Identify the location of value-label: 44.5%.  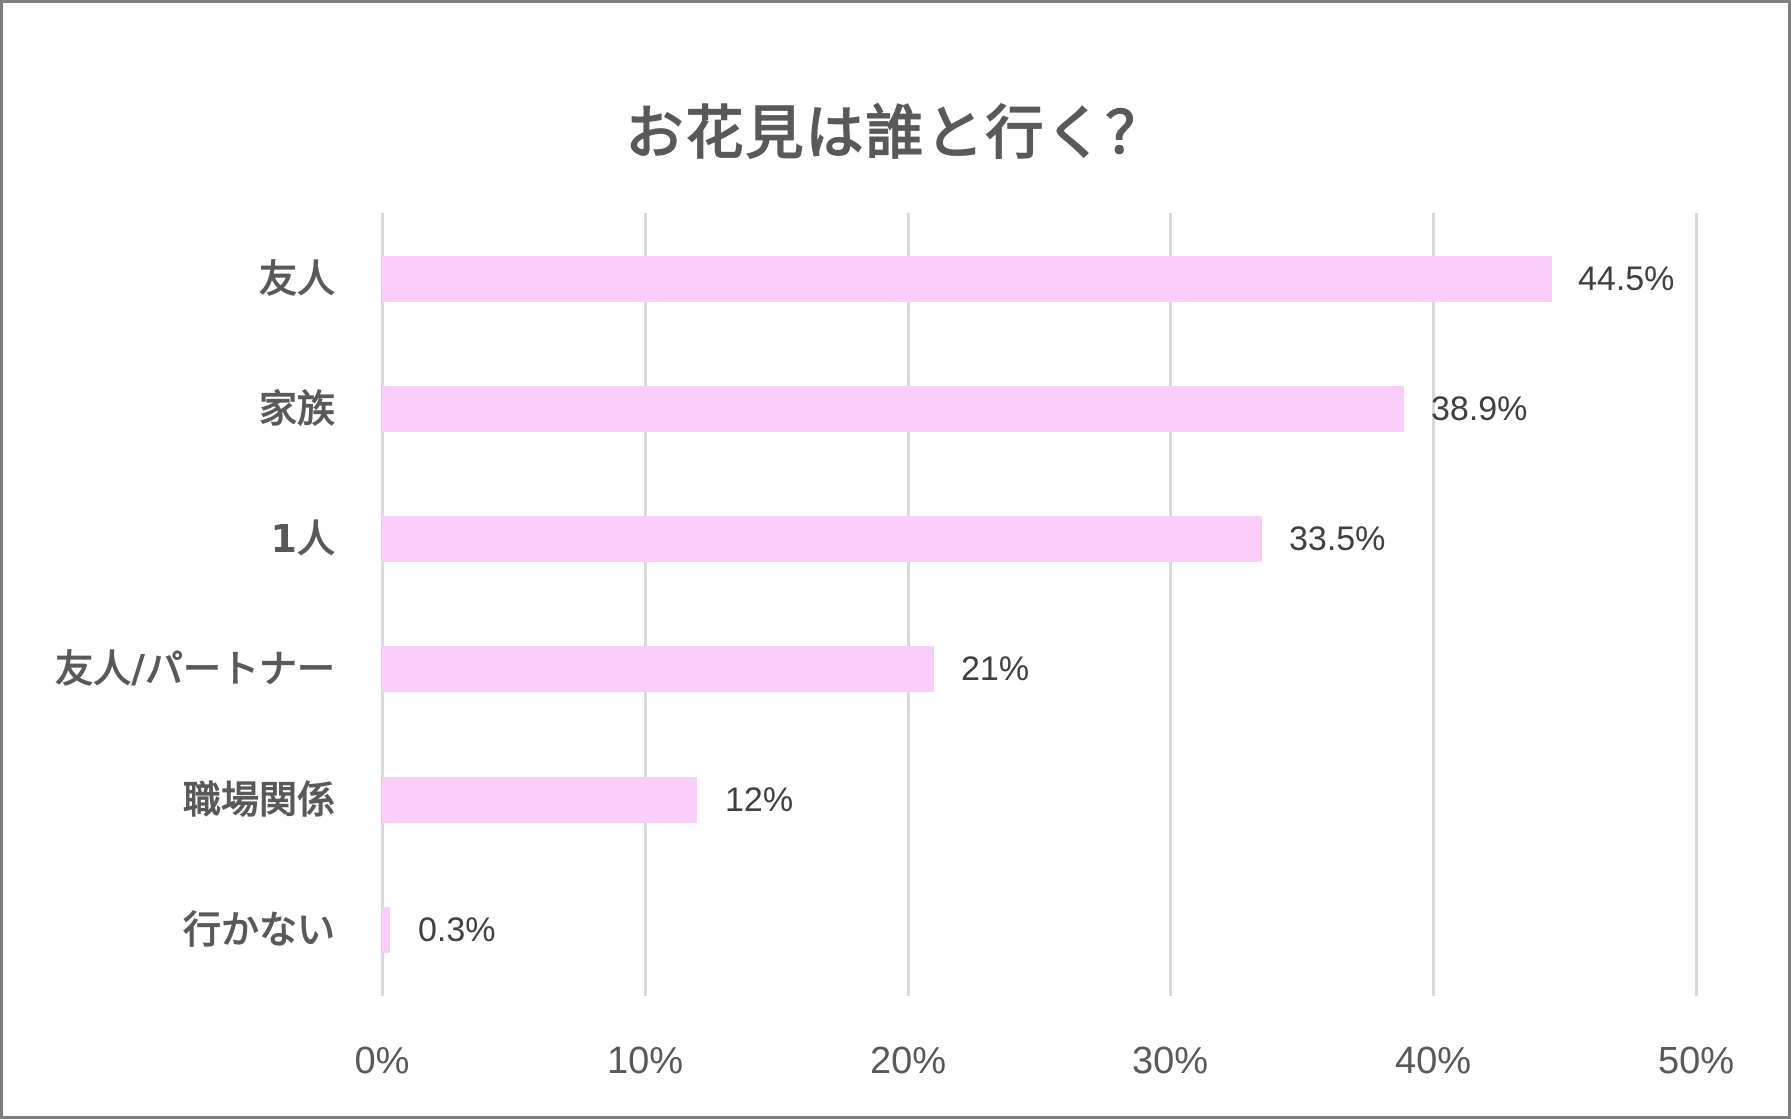
(1626, 279).